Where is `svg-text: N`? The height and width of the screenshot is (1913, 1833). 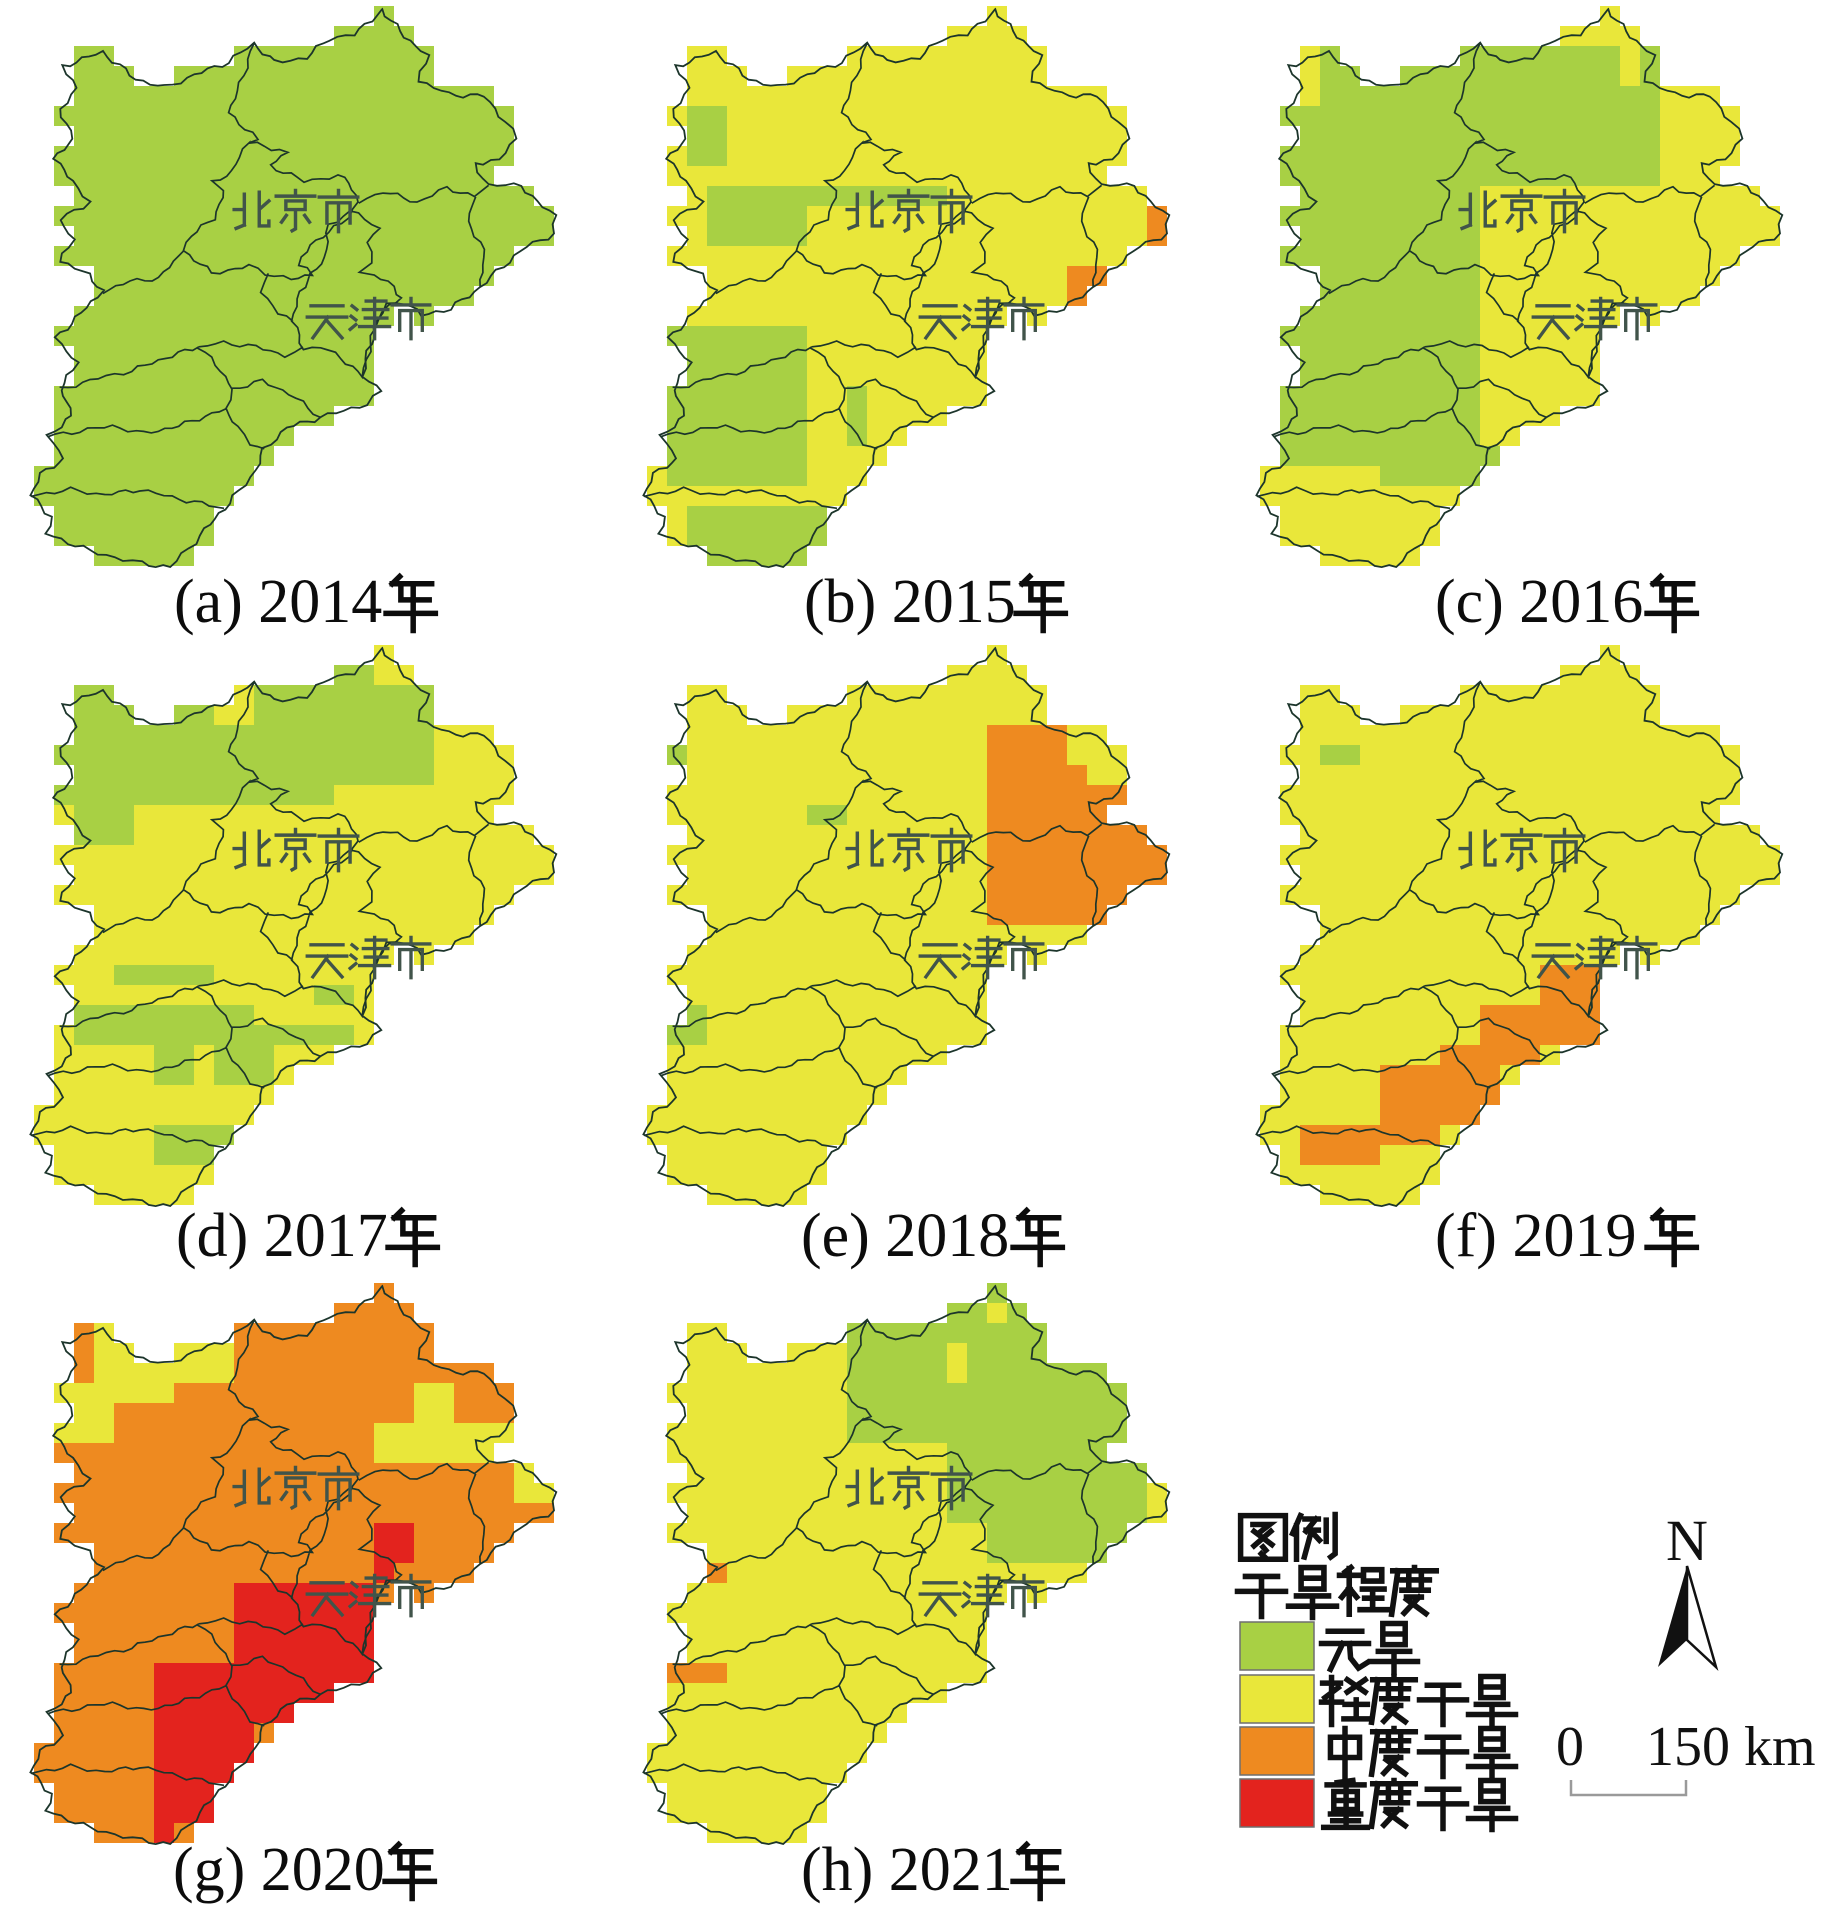
svg-text: N is located at coordinates (1687, 1540).